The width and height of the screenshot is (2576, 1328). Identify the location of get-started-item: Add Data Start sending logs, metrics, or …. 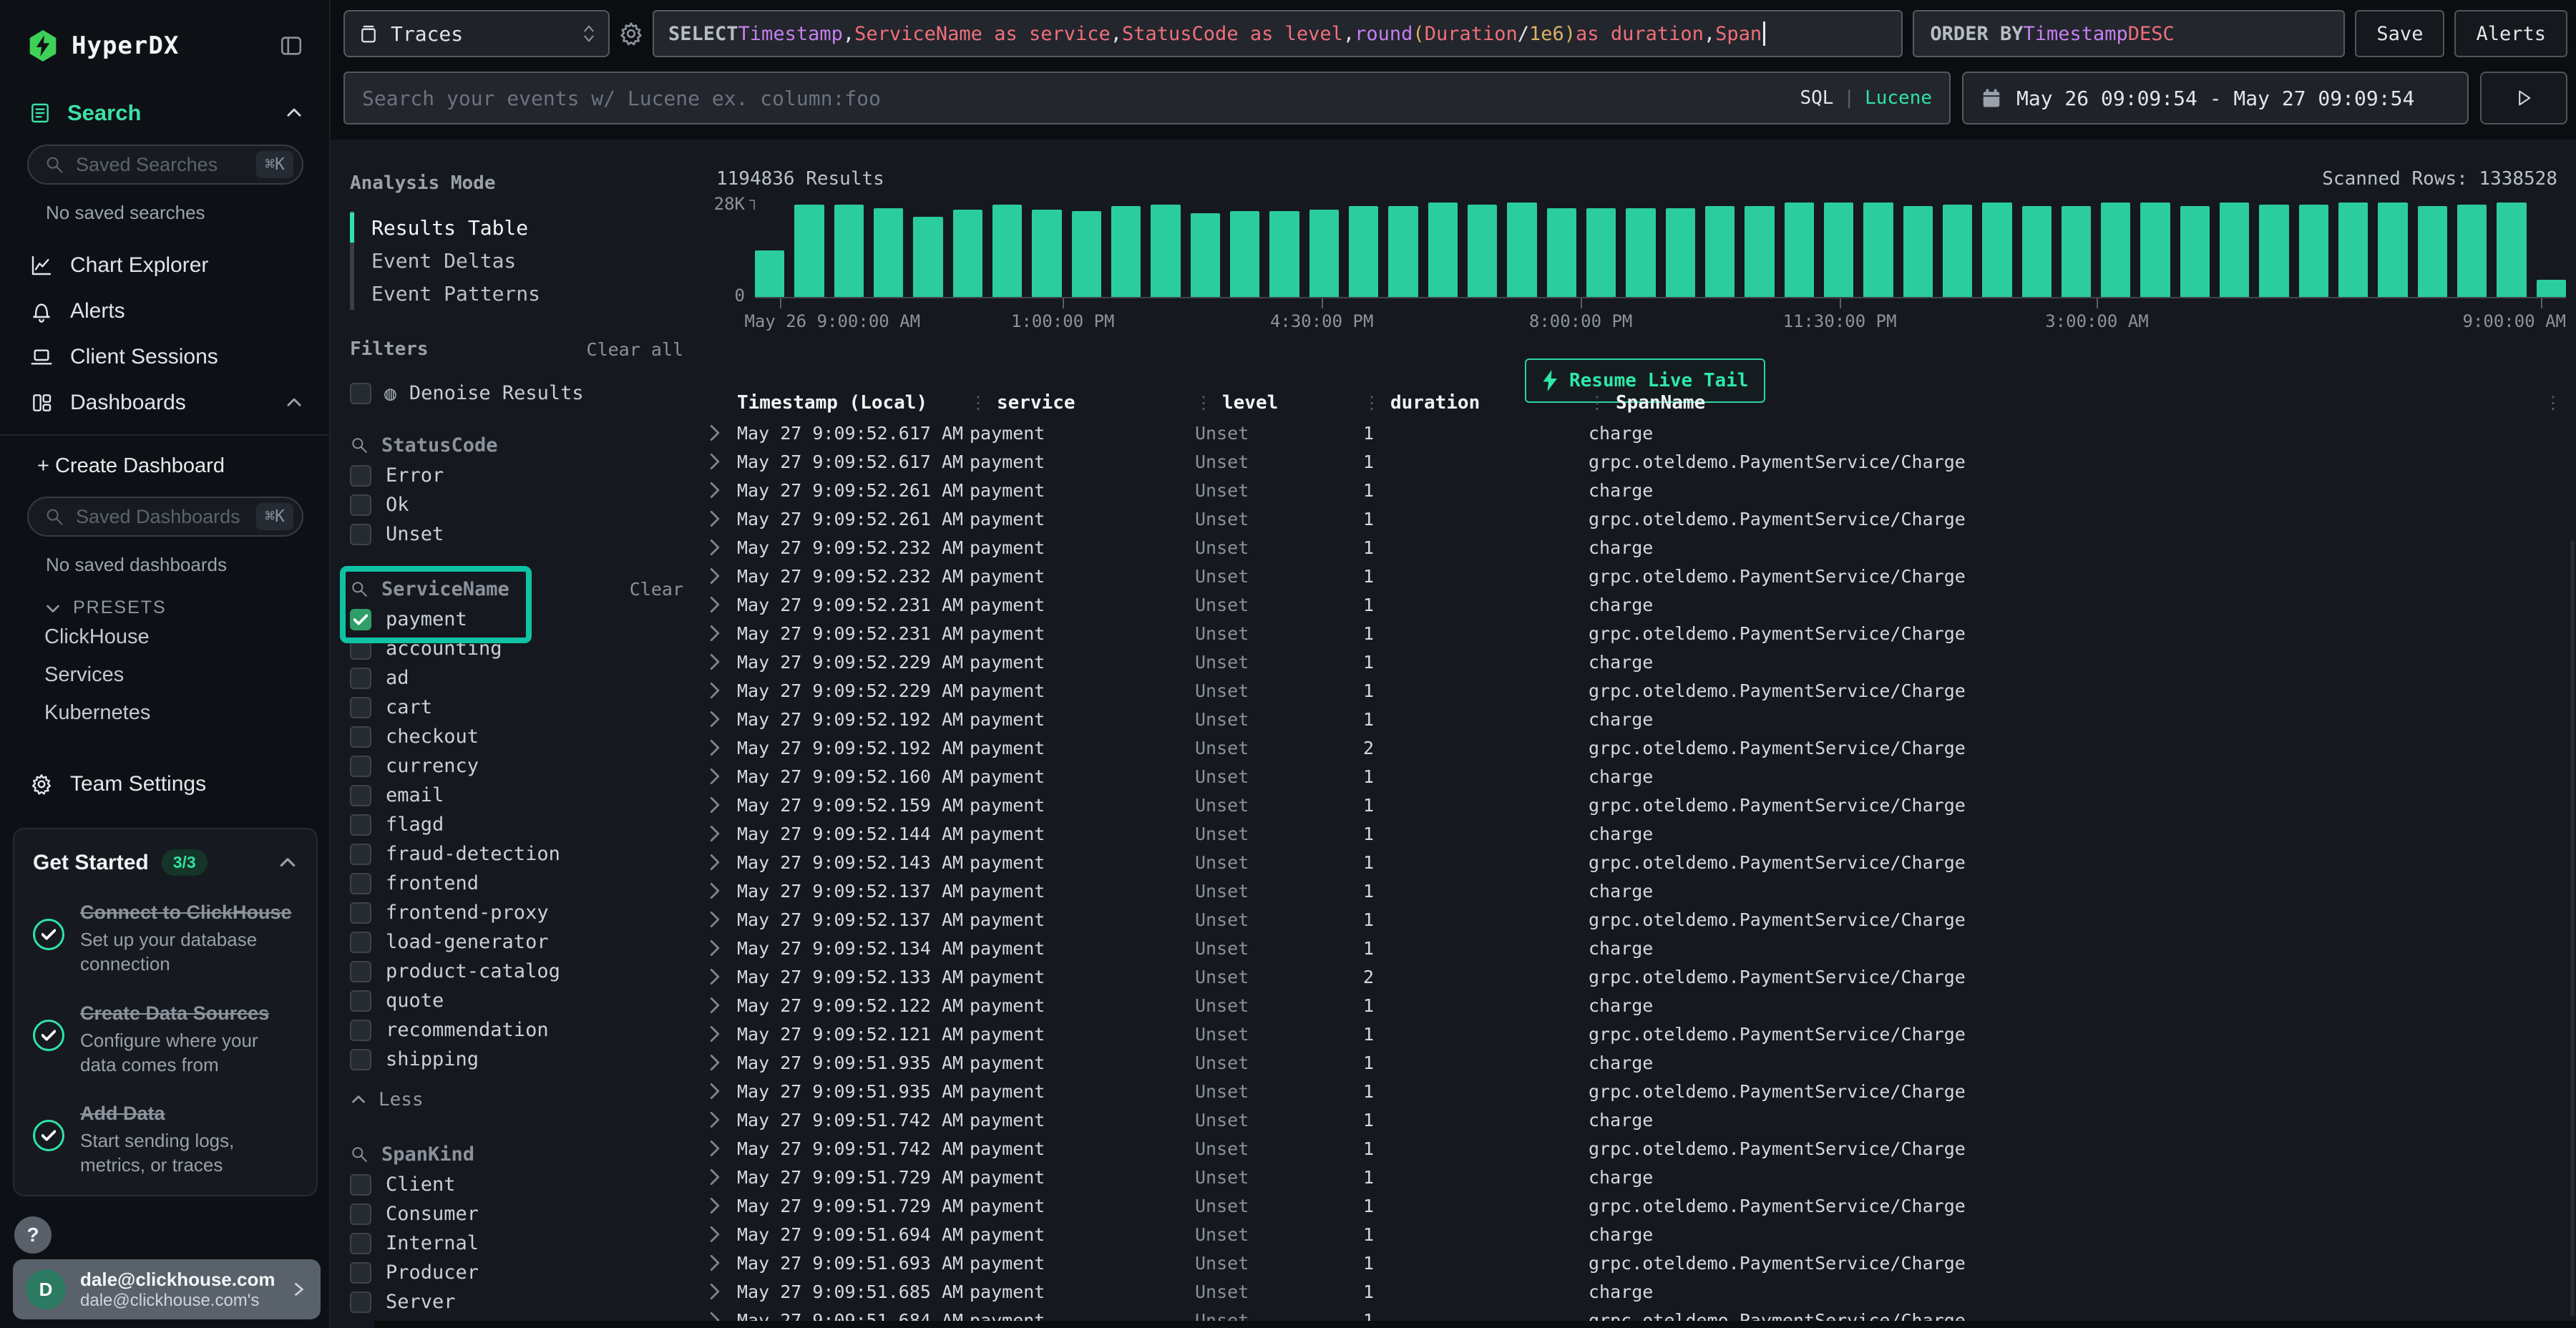
(165, 1139).